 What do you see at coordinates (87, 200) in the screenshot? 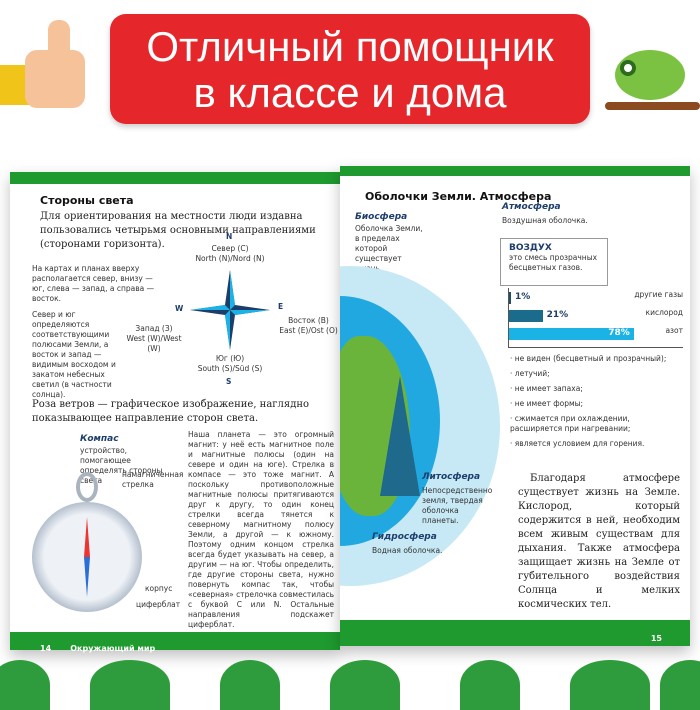
I see `section-title: Стороны света` at bounding box center [87, 200].